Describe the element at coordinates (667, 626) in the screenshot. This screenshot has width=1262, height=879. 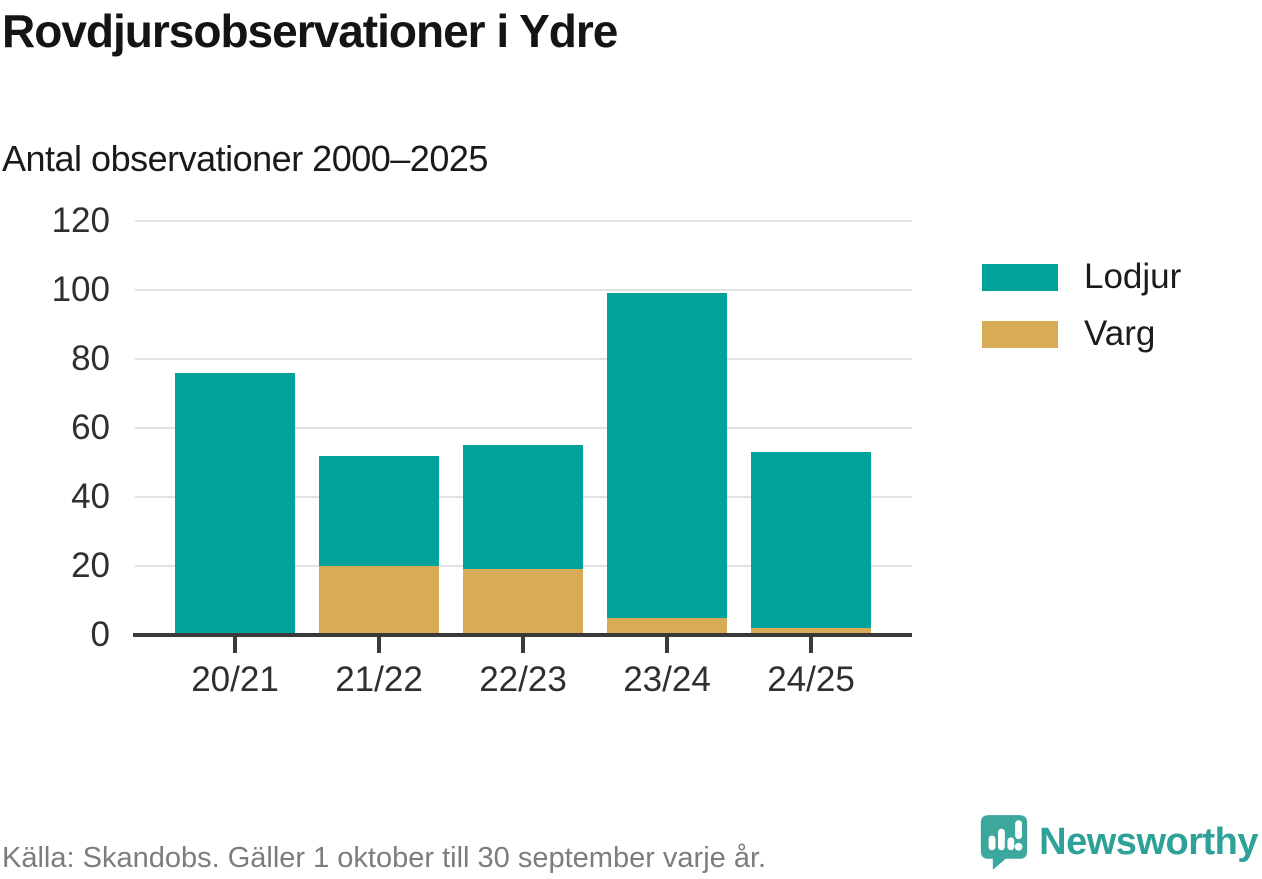
I see `bar-23-24-varg` at that location.